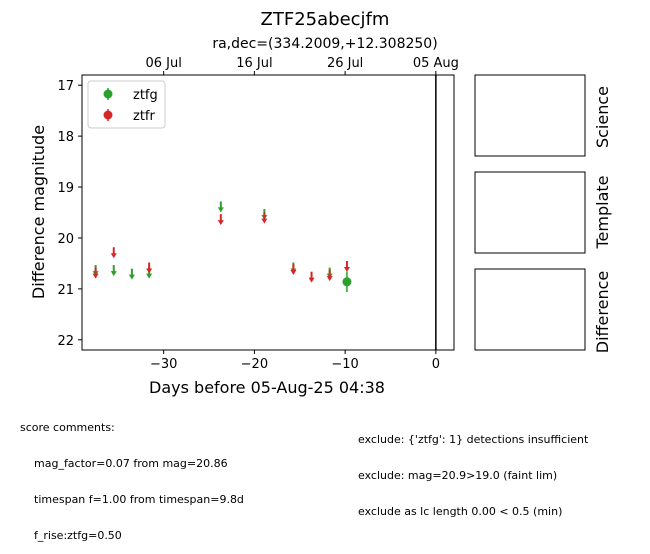  What do you see at coordinates (65, 188) in the screenshot?
I see `y-tick-label: 19` at bounding box center [65, 188].